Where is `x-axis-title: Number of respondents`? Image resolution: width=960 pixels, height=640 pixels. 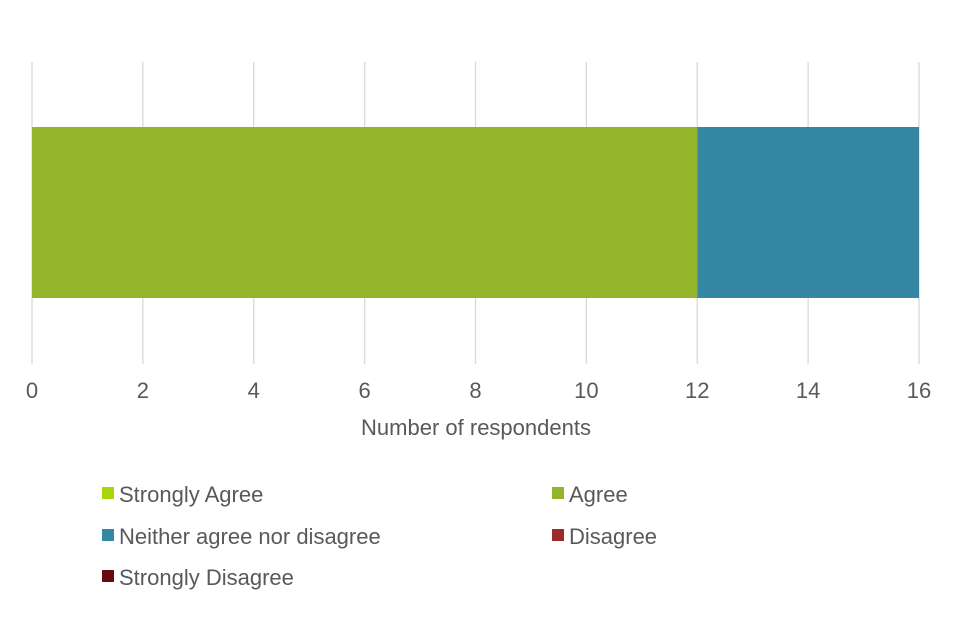 x-axis-title: Number of respondents is located at coordinates (476, 427).